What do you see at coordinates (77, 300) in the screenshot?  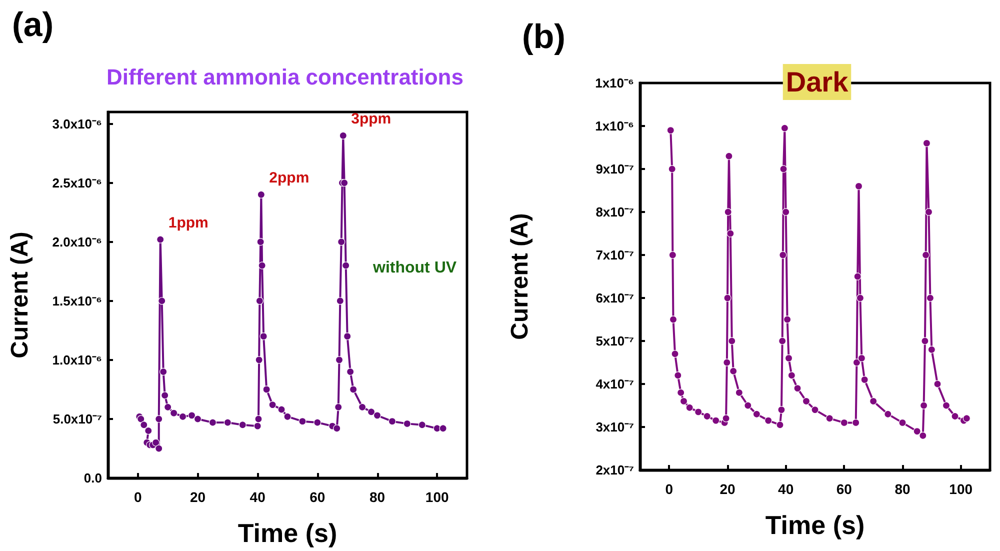 I see `y-tick-label: 1.5x10⁻⁶` at bounding box center [77, 300].